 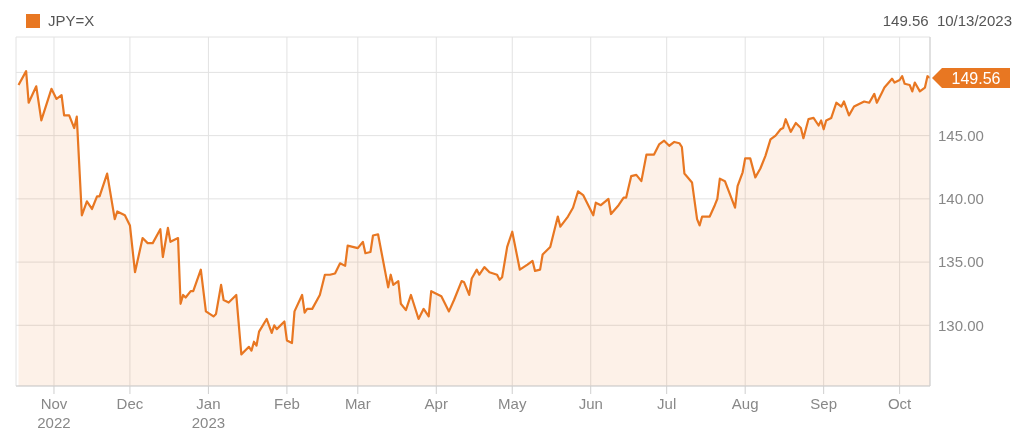 What do you see at coordinates (961, 199) in the screenshot?
I see `y-tick-label: 140.00` at bounding box center [961, 199].